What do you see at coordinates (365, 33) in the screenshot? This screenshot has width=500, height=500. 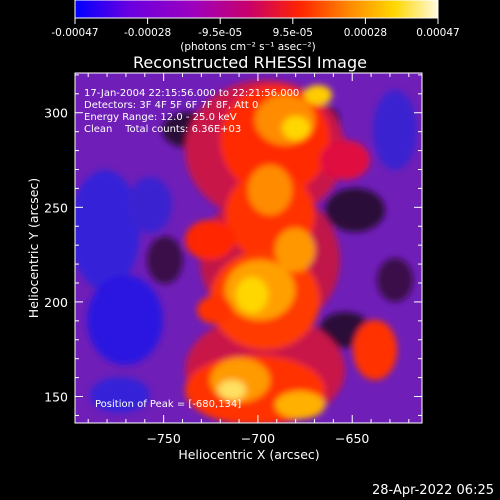 I see `colorbar-tick-label: 0.00028` at bounding box center [365, 33].